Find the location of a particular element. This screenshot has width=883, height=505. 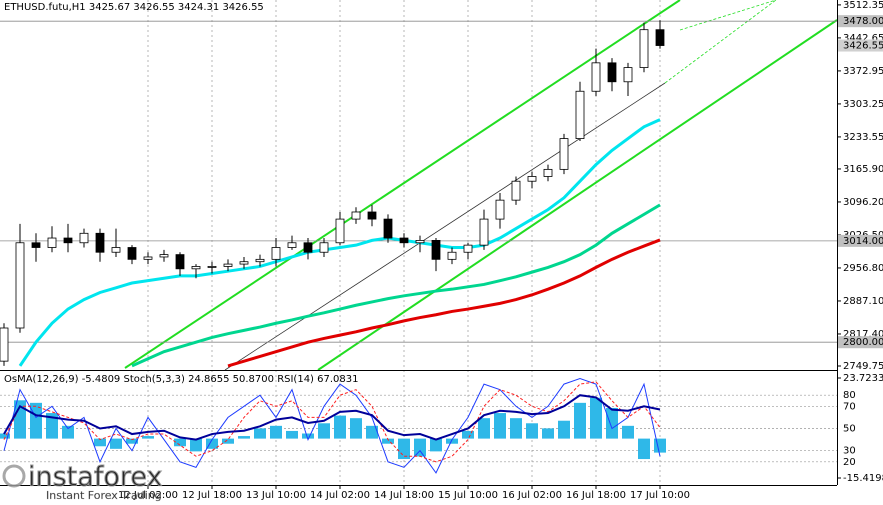

y-tick-label: 3165.90 is located at coordinates (863, 169).